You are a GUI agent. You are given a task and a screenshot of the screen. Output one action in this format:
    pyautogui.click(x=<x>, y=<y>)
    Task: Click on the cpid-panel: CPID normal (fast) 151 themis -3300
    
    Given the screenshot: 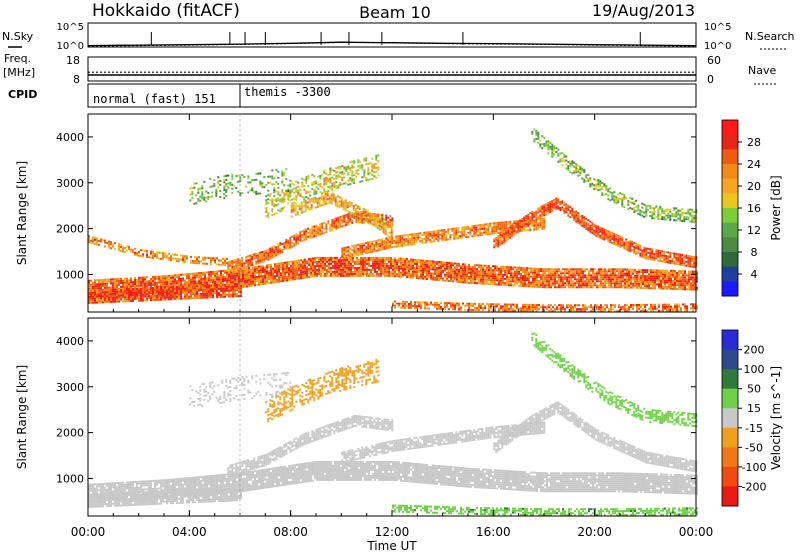 What is the action you would take?
    pyautogui.click(x=352, y=95)
    